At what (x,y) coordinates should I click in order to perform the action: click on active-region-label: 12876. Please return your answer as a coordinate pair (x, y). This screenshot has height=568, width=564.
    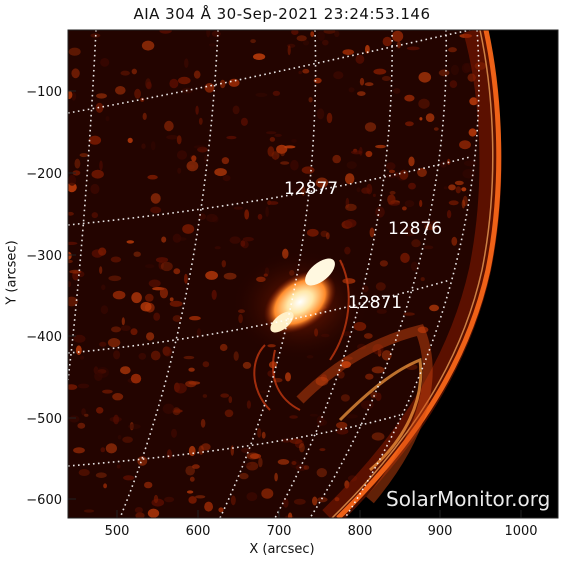
    Looking at the image, I should click on (415, 229).